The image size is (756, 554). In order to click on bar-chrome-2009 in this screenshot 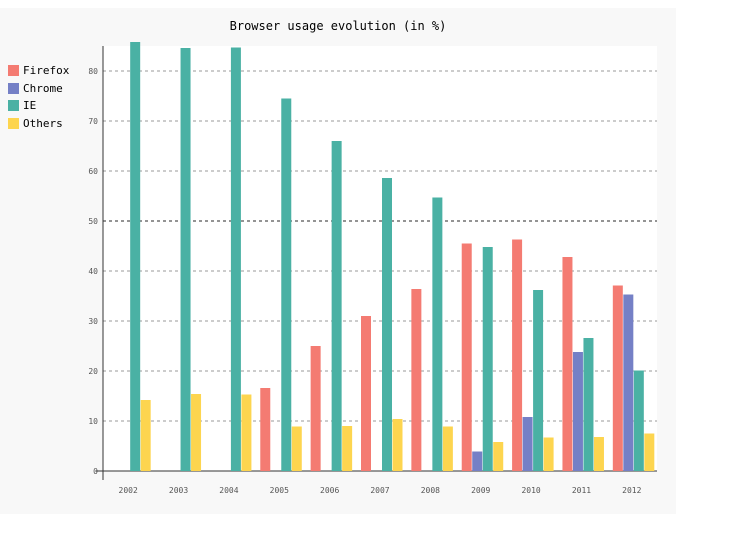, I will do `click(477, 461)`.